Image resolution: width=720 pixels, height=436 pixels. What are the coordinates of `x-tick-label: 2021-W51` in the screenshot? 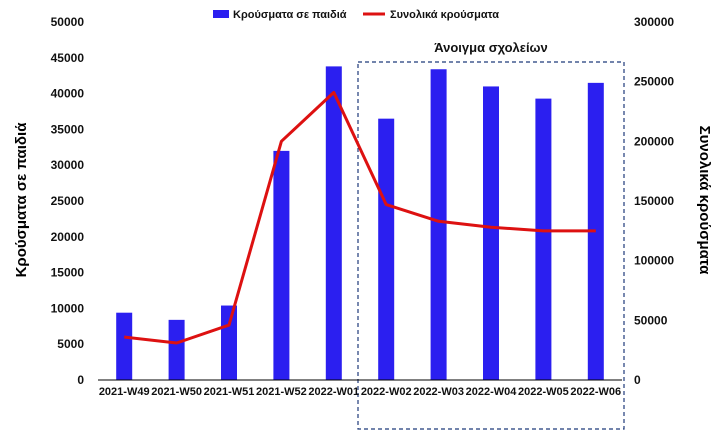 It's located at (229, 392).